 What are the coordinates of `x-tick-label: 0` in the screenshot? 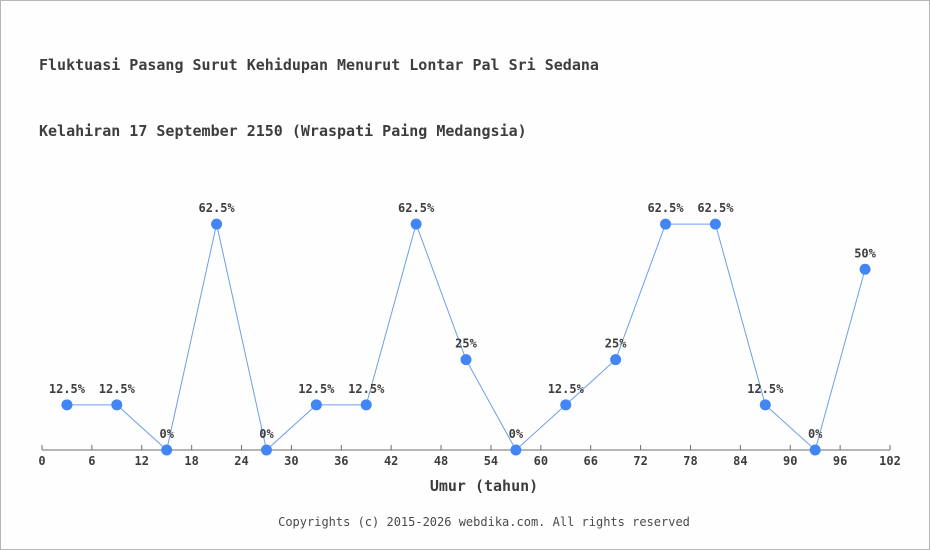 It's located at (41, 461).